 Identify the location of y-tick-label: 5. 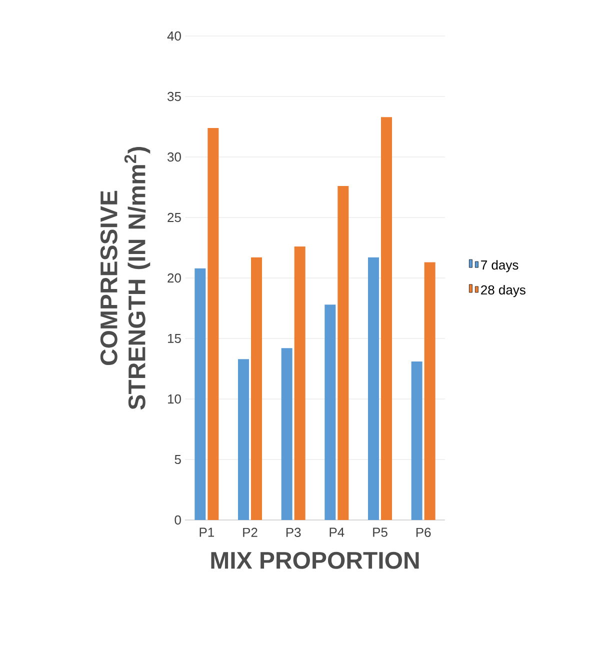
(177, 459).